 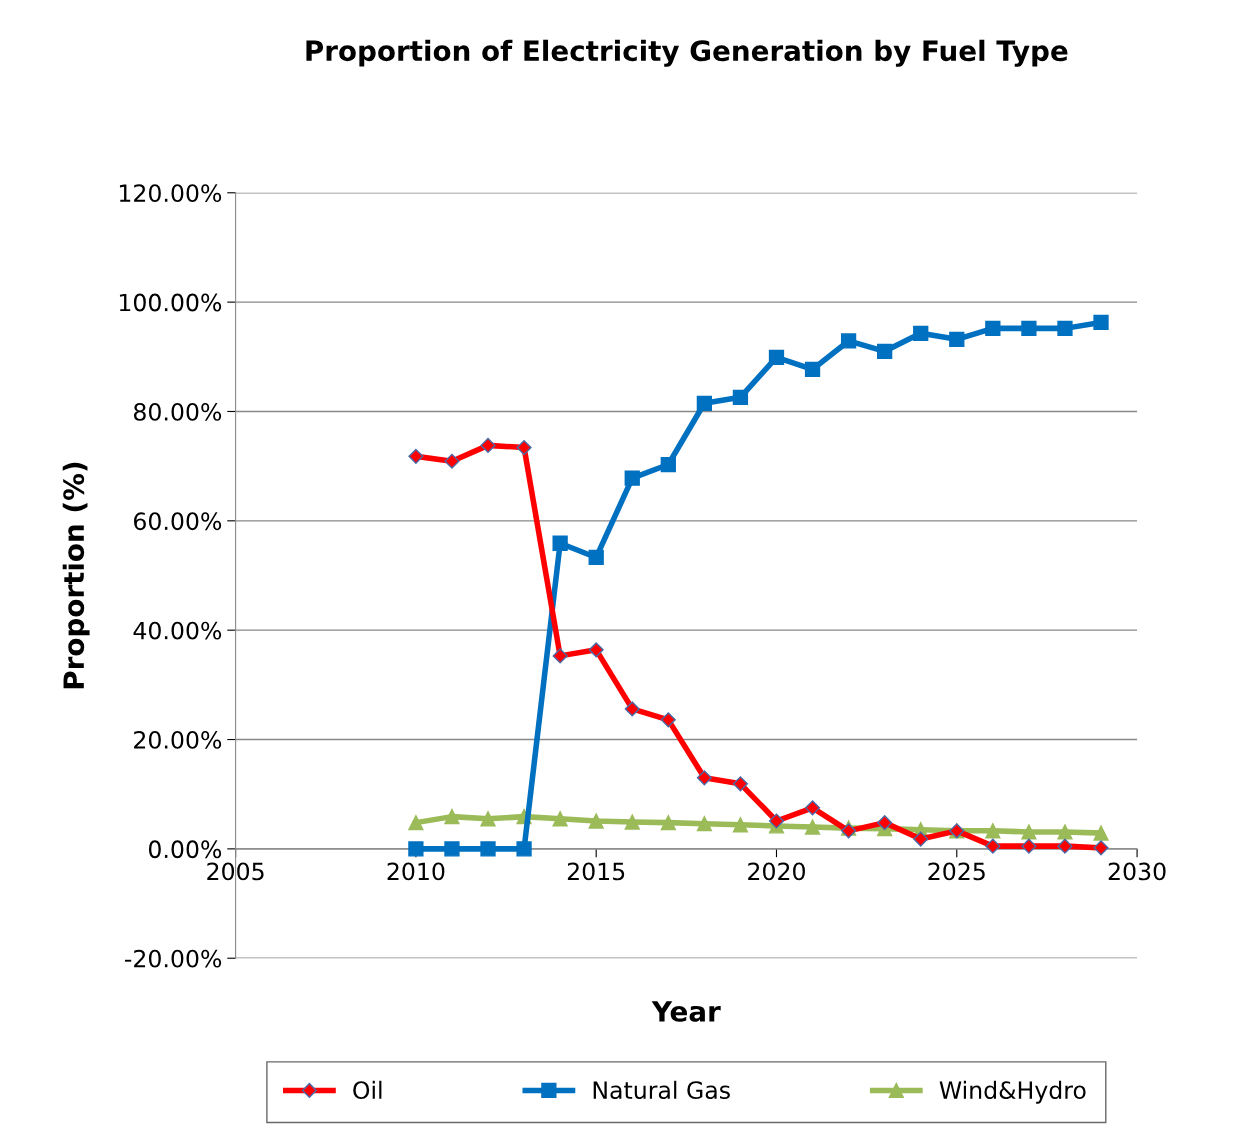 I want to click on x-tick-label: 2015, so click(x=596, y=871).